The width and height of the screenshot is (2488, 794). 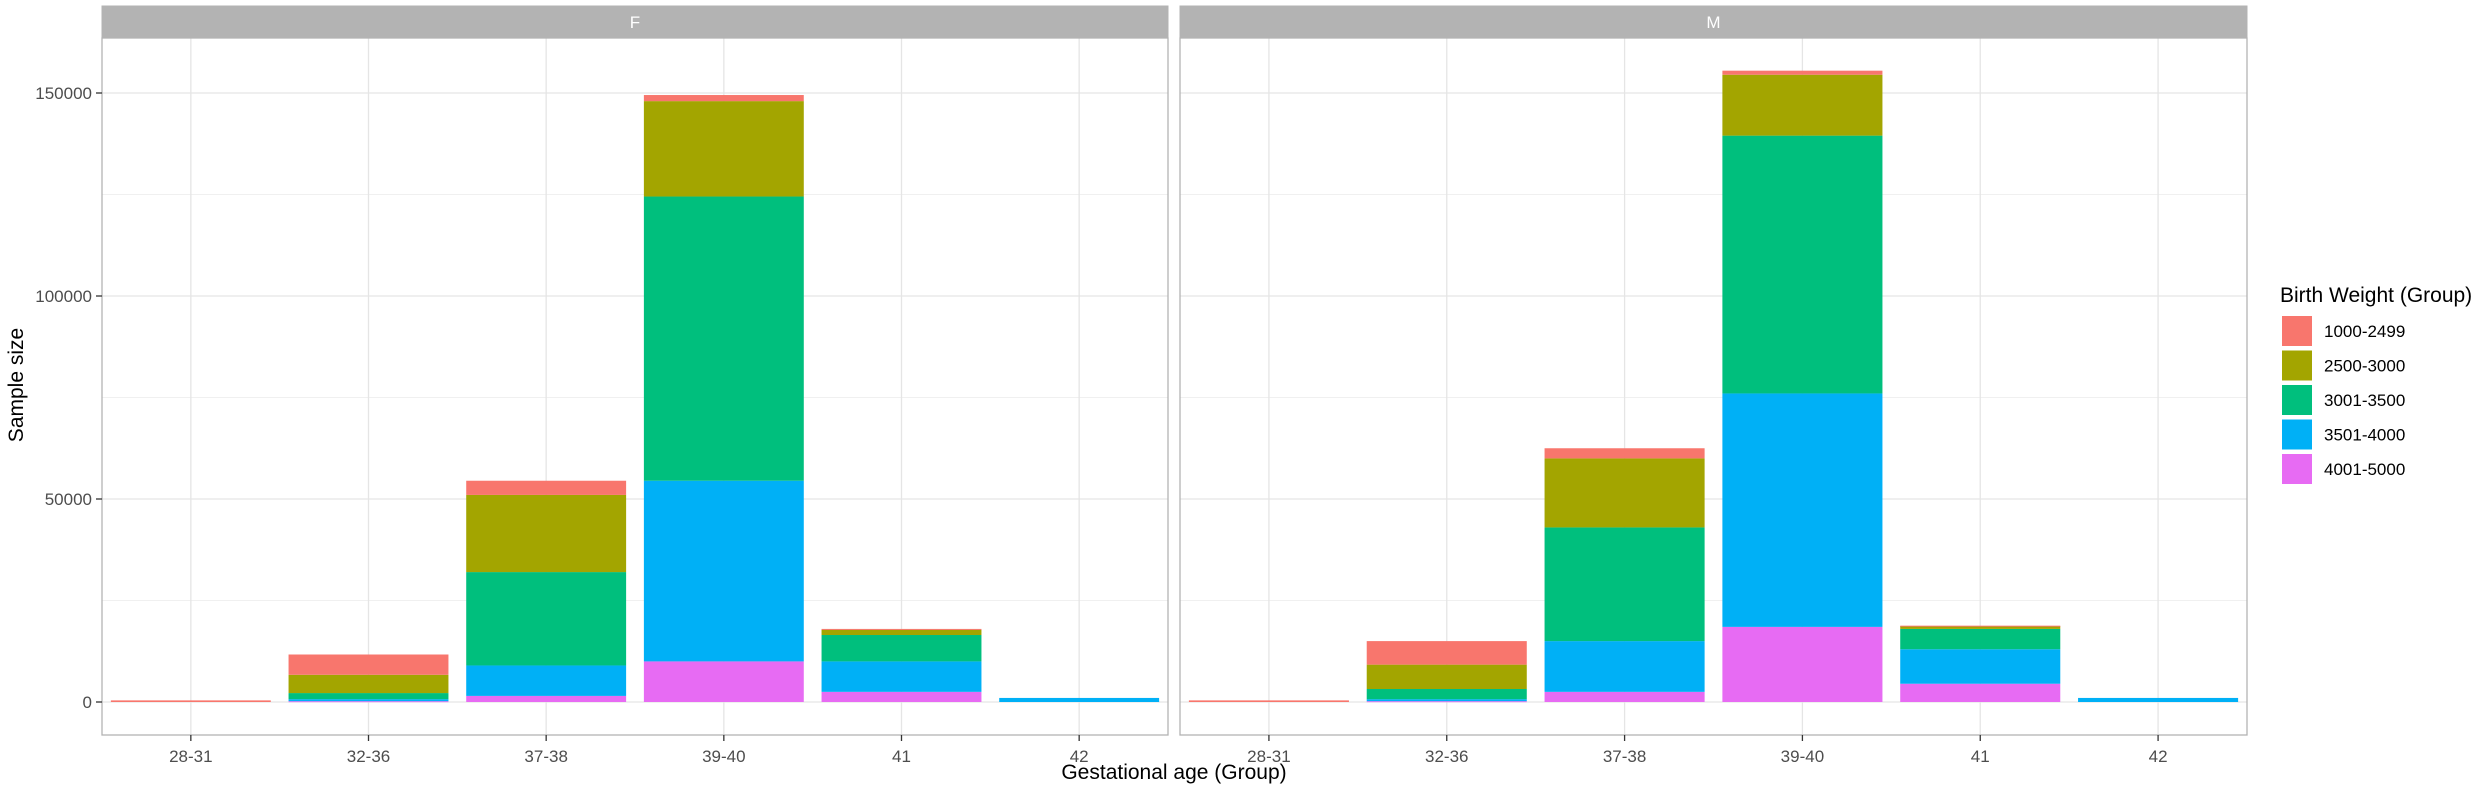 I want to click on legend-label-2500-3000: 2500-3000, so click(x=2364, y=366).